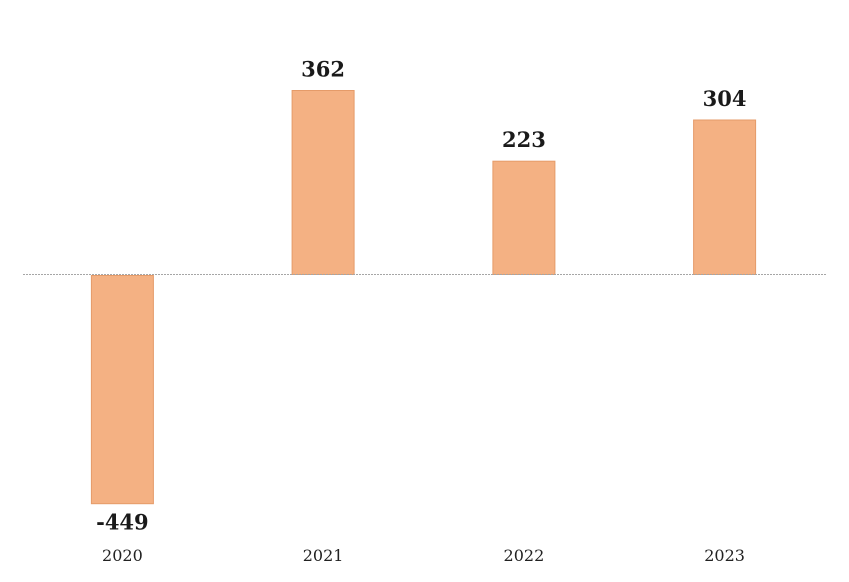 Image resolution: width=849 pixels, height=582 pixels. What do you see at coordinates (724, 555) in the screenshot?
I see `x-tick-2023: 2023` at bounding box center [724, 555].